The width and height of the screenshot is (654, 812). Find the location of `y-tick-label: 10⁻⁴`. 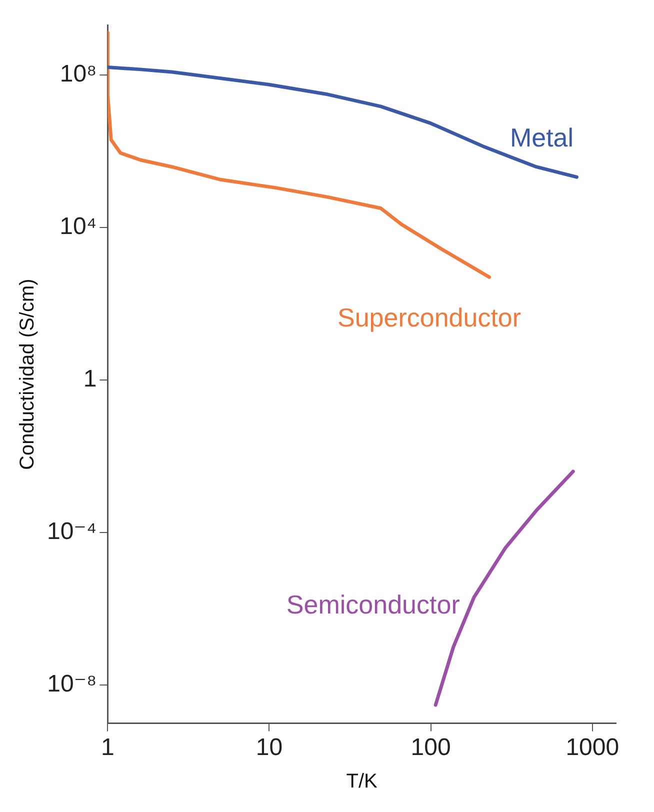

y-tick-label: 10⁻⁴ is located at coordinates (71, 532).